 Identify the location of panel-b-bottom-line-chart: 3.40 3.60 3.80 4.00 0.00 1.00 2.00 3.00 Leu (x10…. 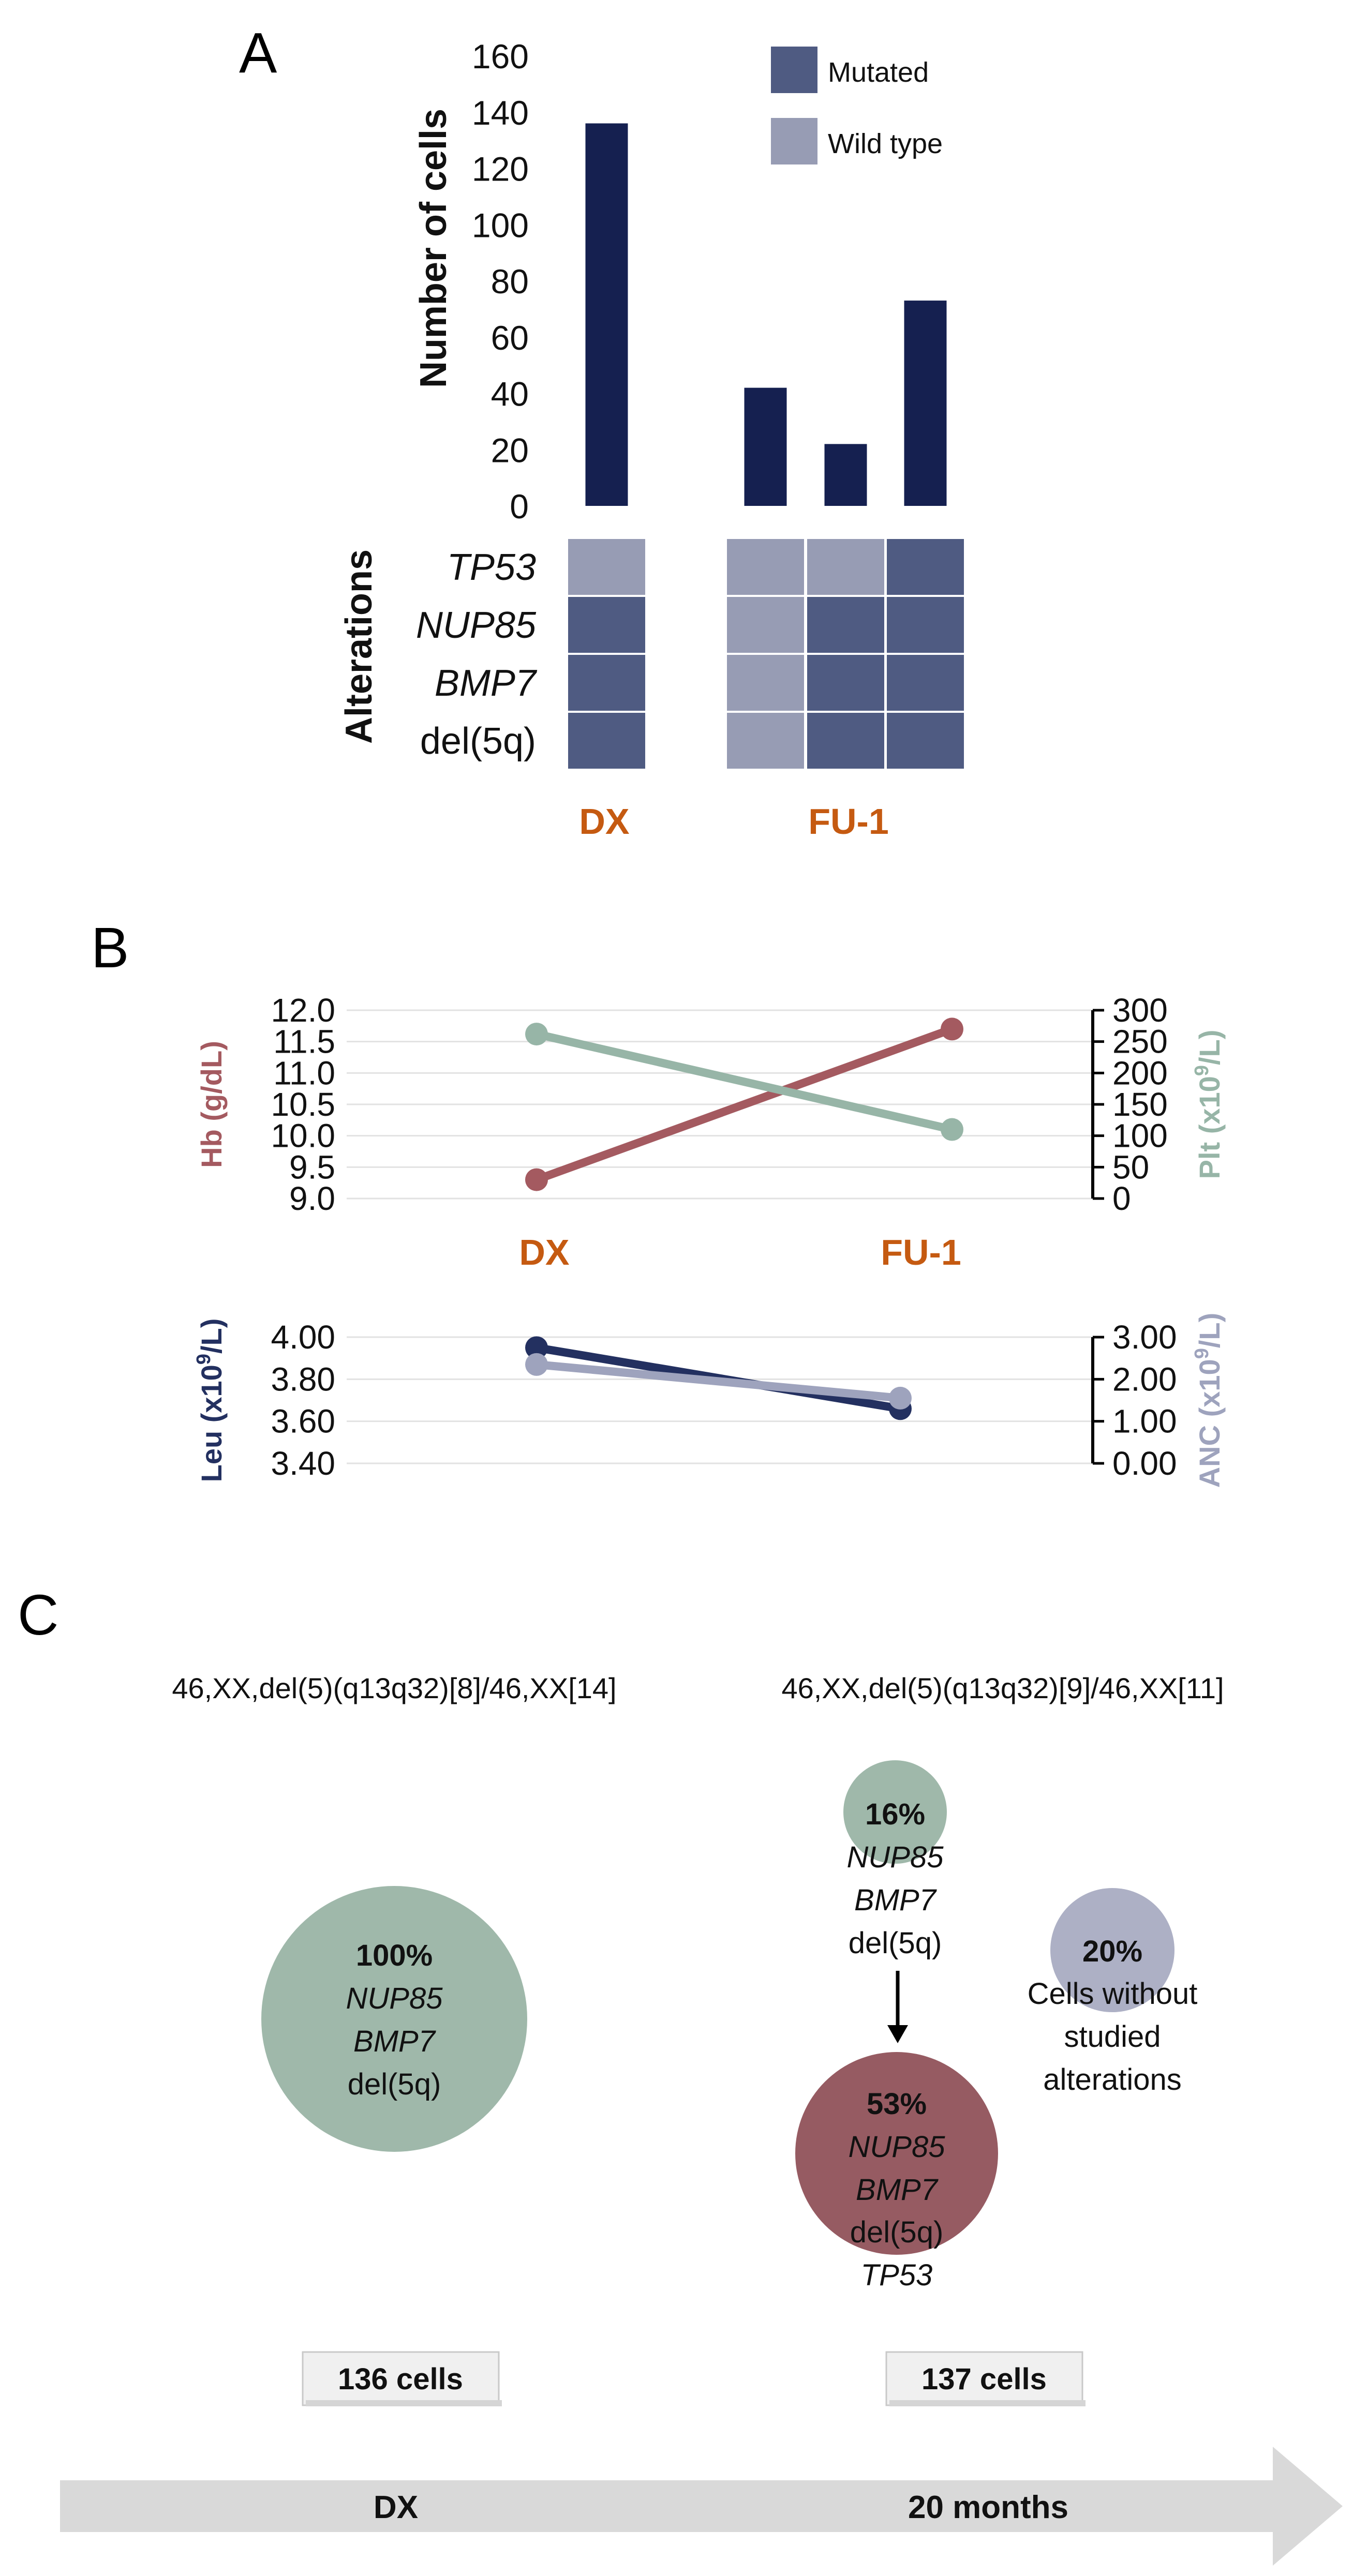
(709, 1400).